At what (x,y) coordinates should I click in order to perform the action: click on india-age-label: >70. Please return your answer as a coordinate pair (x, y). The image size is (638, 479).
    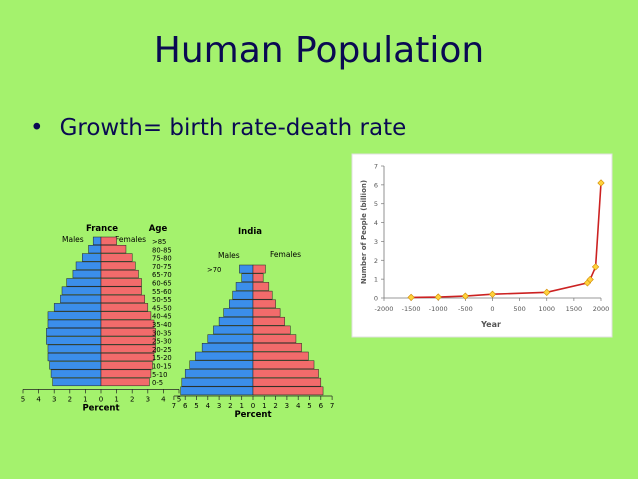
    Looking at the image, I should click on (214, 270).